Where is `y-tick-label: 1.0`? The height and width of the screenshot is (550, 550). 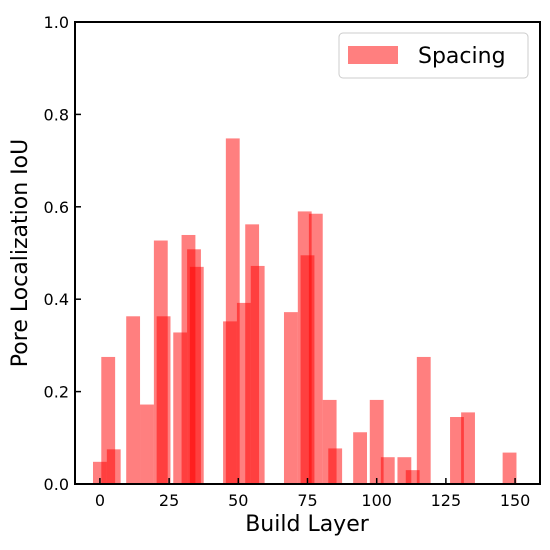 y-tick-label: 1.0 is located at coordinates (56, 22).